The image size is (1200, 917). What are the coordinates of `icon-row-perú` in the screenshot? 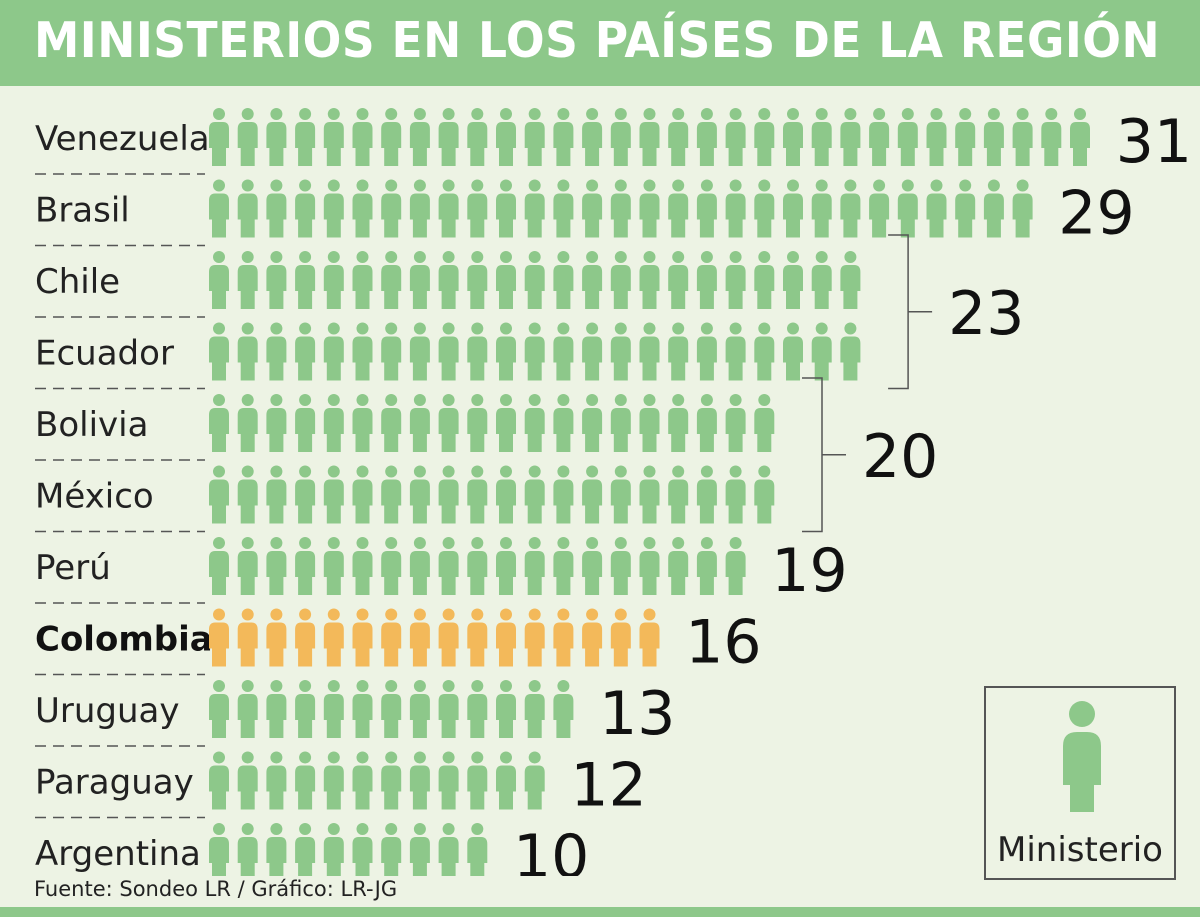 It's located at (477, 566).